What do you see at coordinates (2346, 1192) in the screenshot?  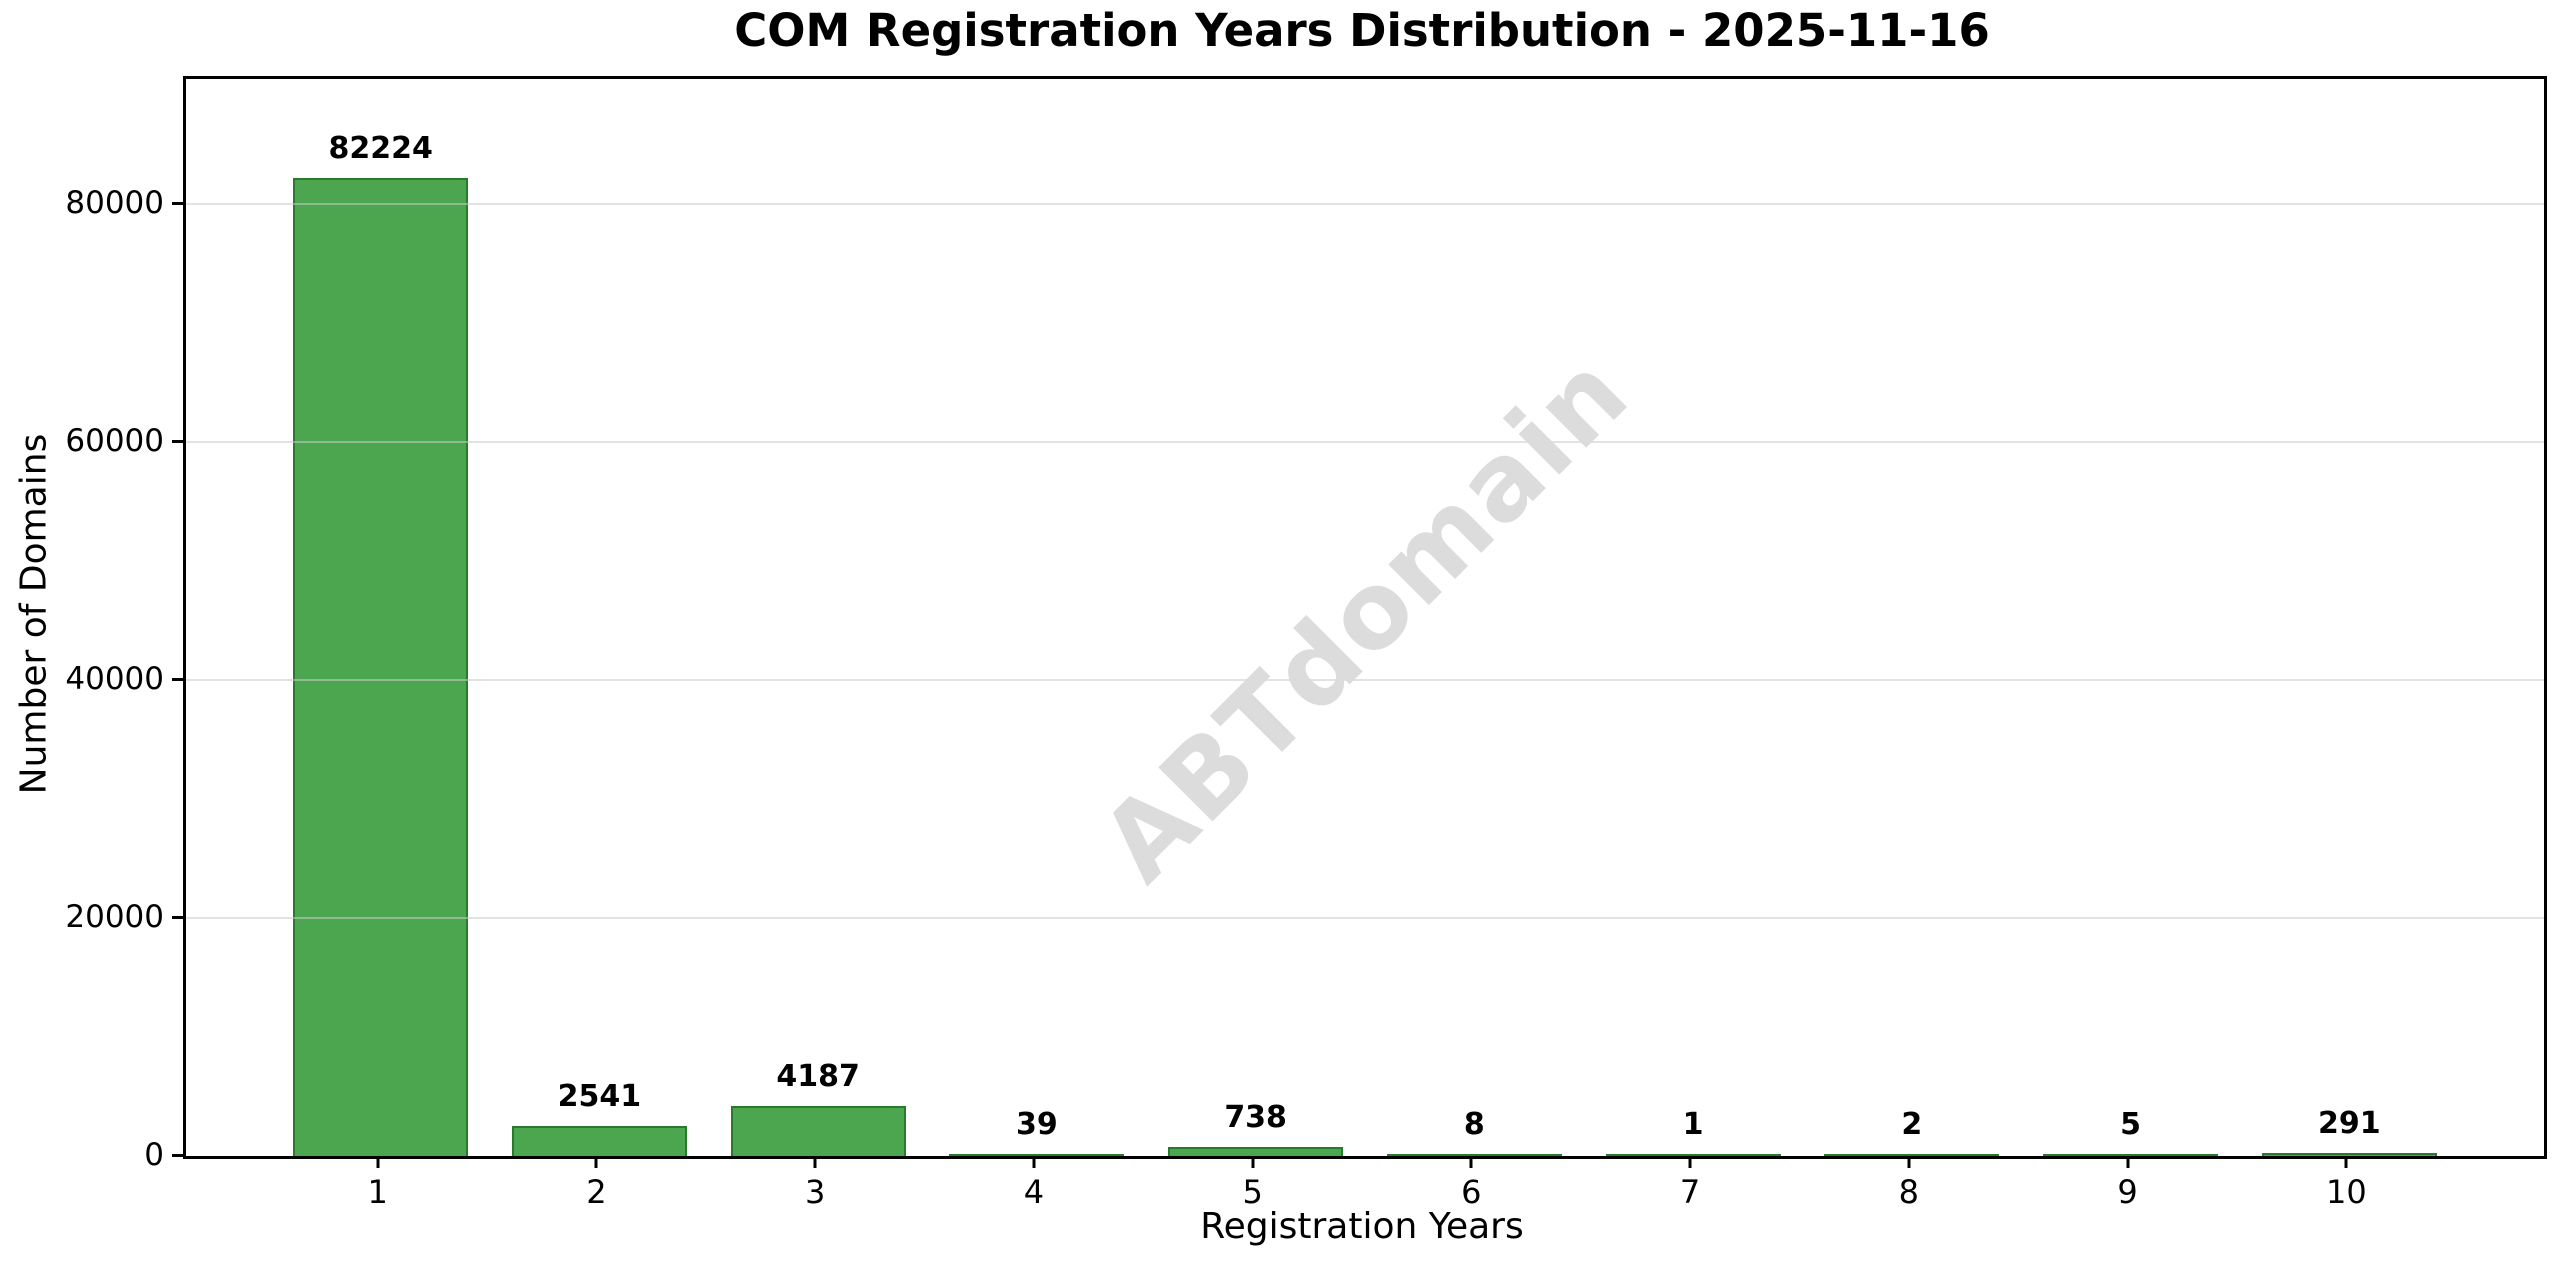 I see `x-tick-label: 10` at bounding box center [2346, 1192].